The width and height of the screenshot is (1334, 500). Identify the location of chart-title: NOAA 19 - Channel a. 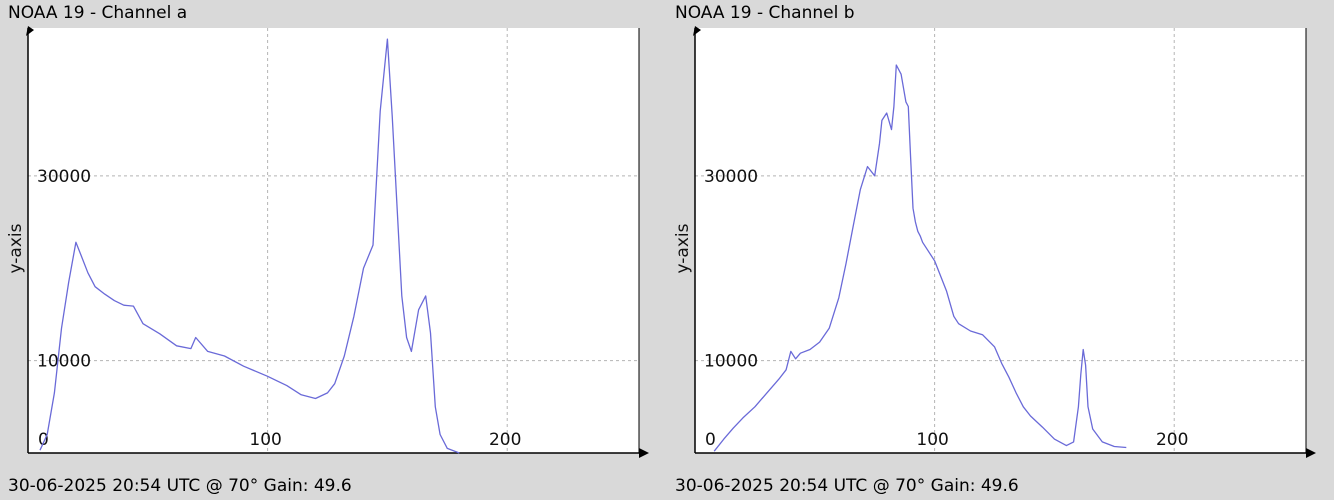
(98, 13).